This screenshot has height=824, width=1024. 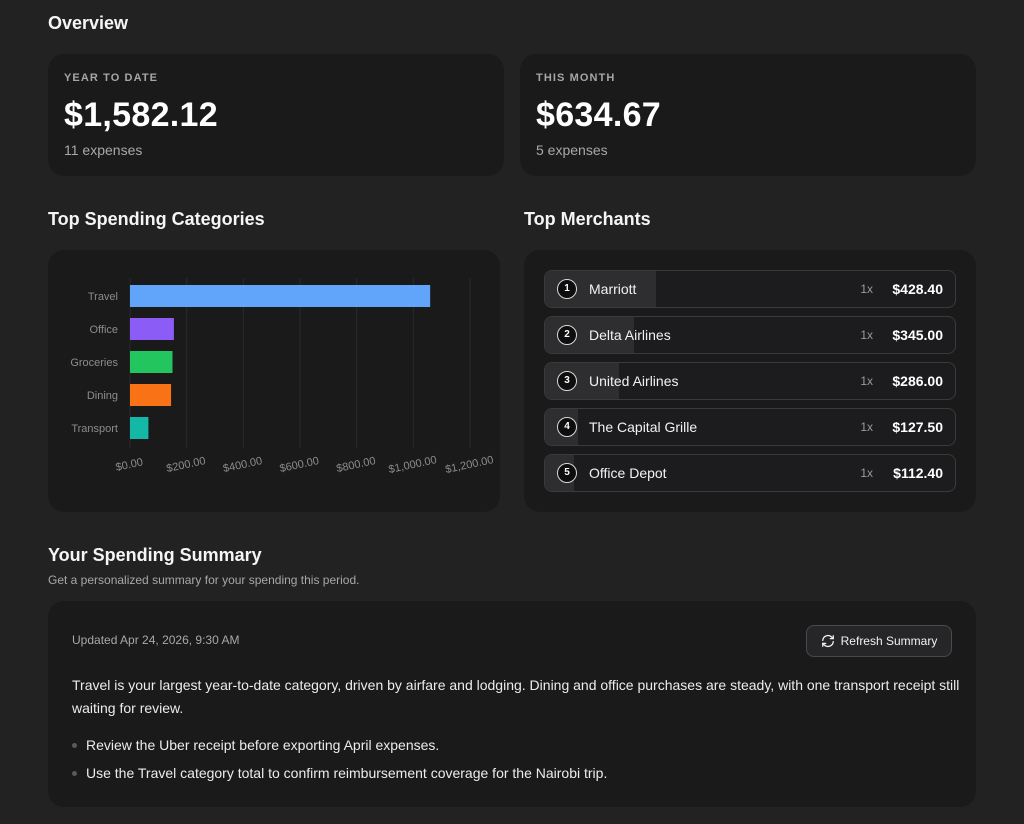 What do you see at coordinates (750, 289) in the screenshot?
I see `merchant-row: 1 Marriott 1x $428.40` at bounding box center [750, 289].